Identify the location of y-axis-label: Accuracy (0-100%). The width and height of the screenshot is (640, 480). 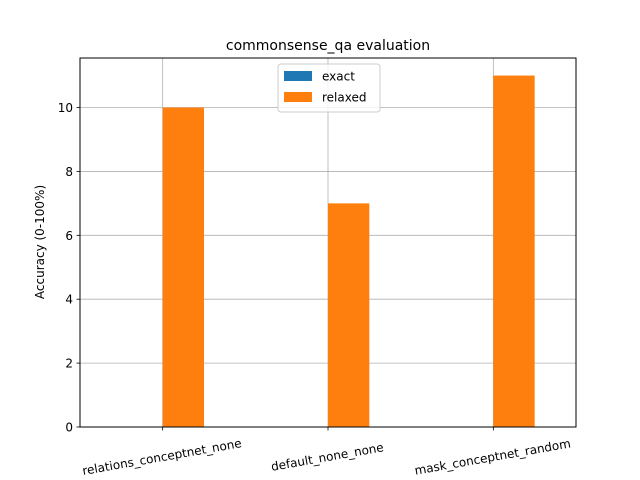
(40, 242).